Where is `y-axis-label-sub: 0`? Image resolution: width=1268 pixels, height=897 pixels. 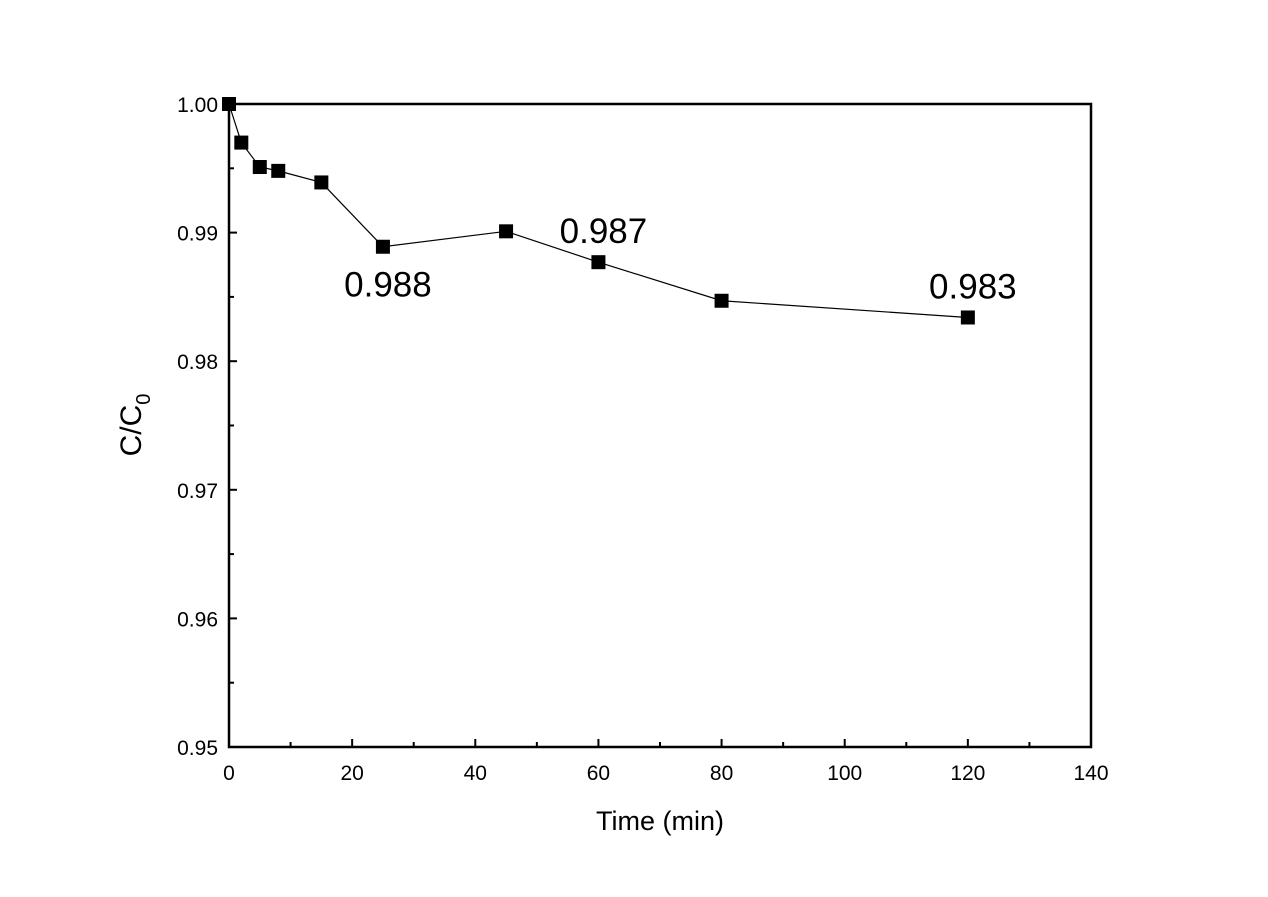
y-axis-label-sub: 0 is located at coordinates (144, 399).